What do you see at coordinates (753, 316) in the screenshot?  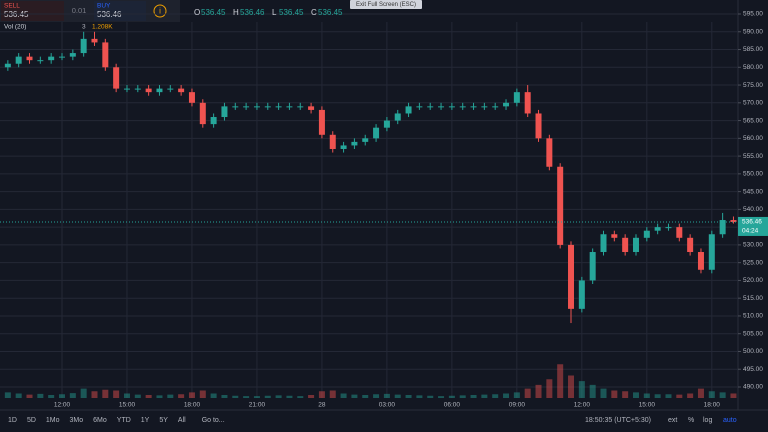 I see `y-tick-label: 510.00` at bounding box center [753, 316].